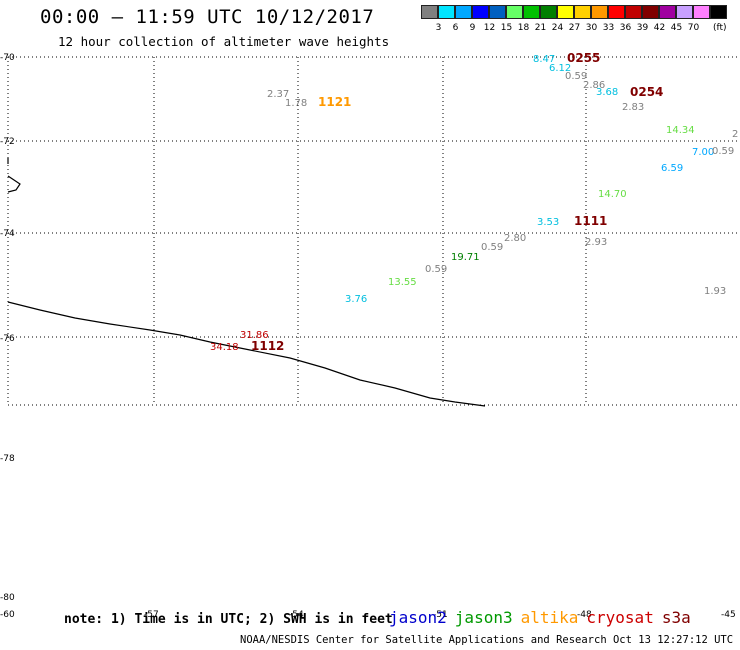 Image resolution: width=740 pixels, height=650 pixels. What do you see at coordinates (703, 152) in the screenshot?
I see `wave-height-value: 7.00` at bounding box center [703, 152].